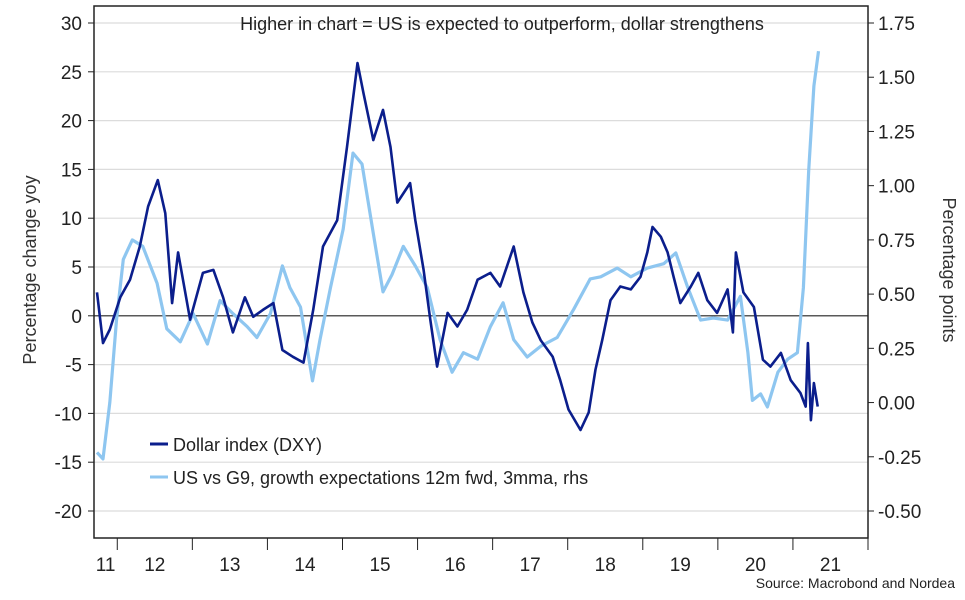  I want to click on y-tick-label-left: 20, so click(71, 122).